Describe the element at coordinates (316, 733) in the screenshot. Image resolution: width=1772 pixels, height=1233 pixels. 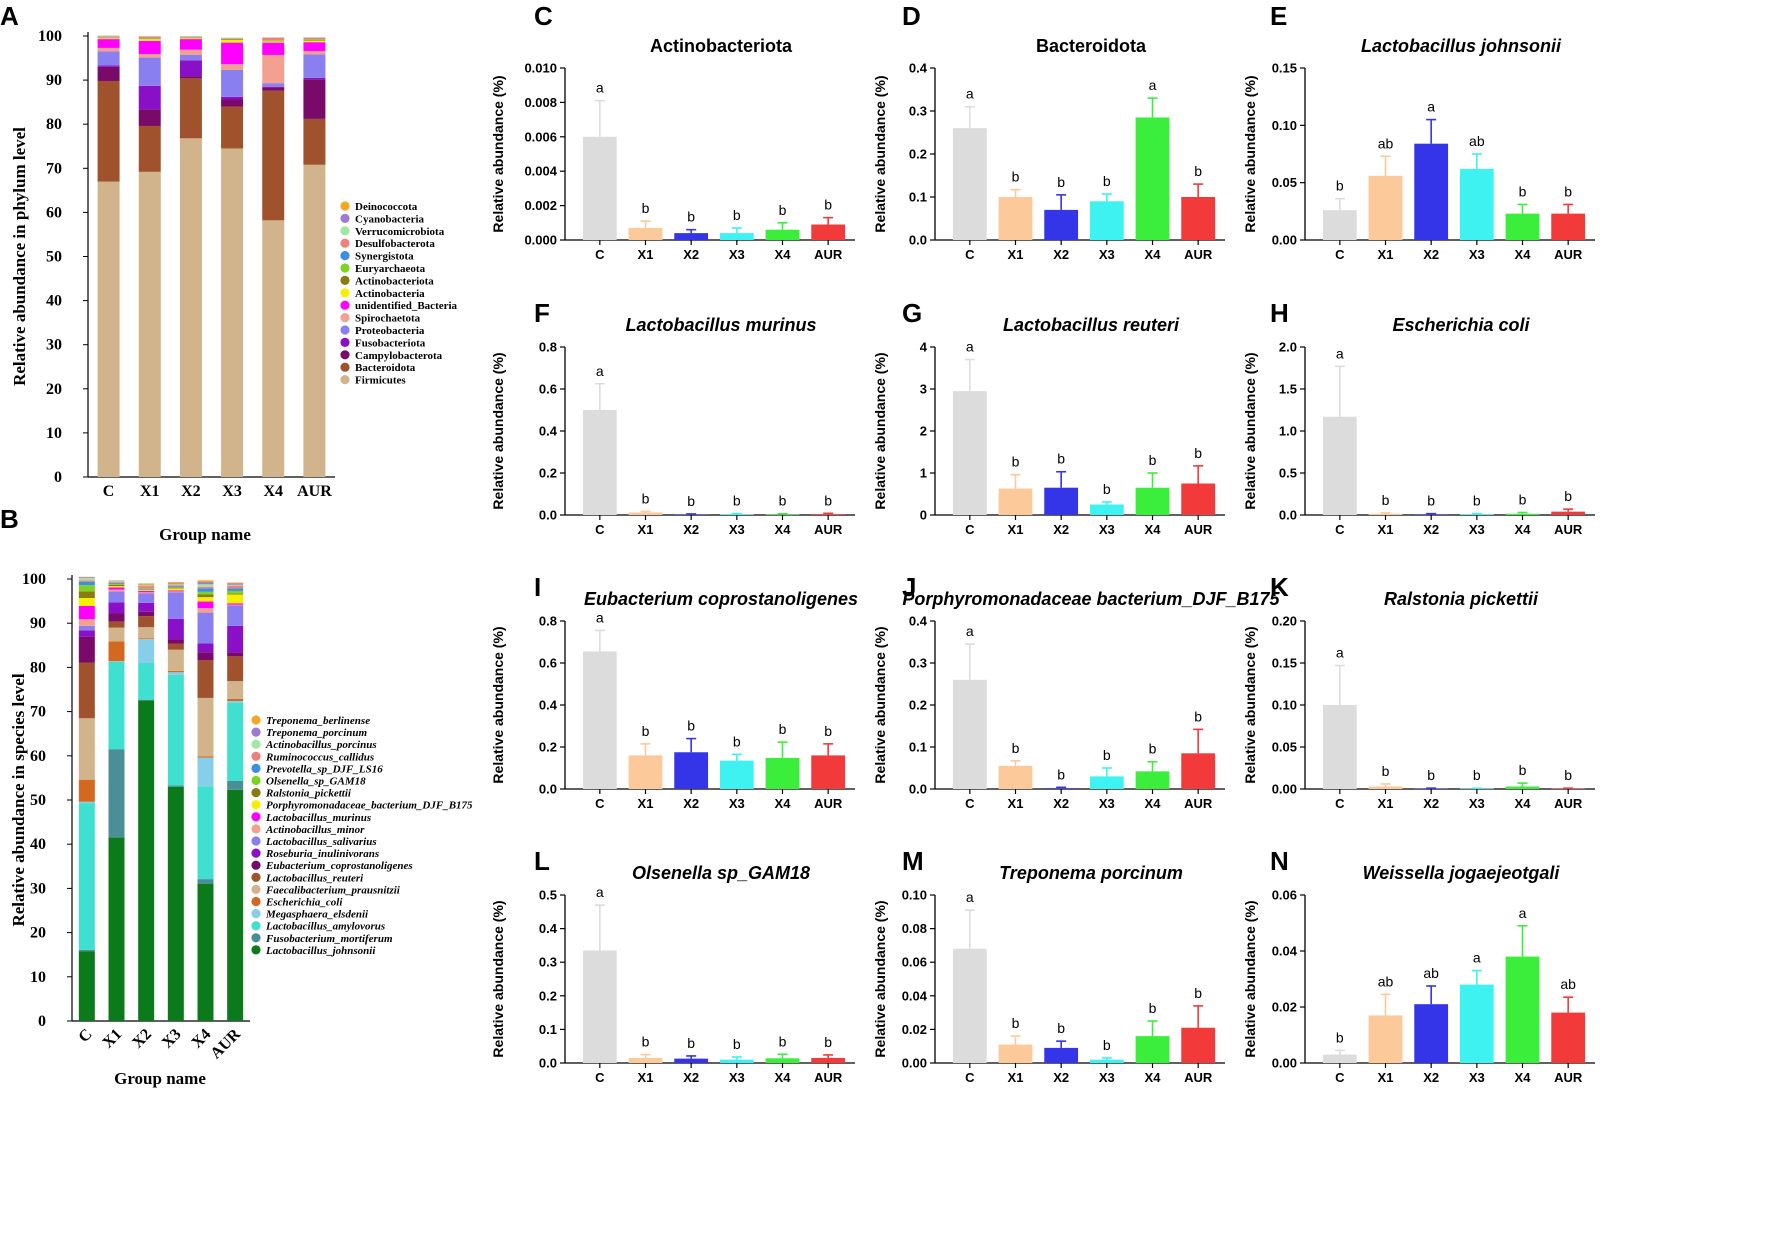
I see `legend-entry: Treponema_porcinum` at that location.